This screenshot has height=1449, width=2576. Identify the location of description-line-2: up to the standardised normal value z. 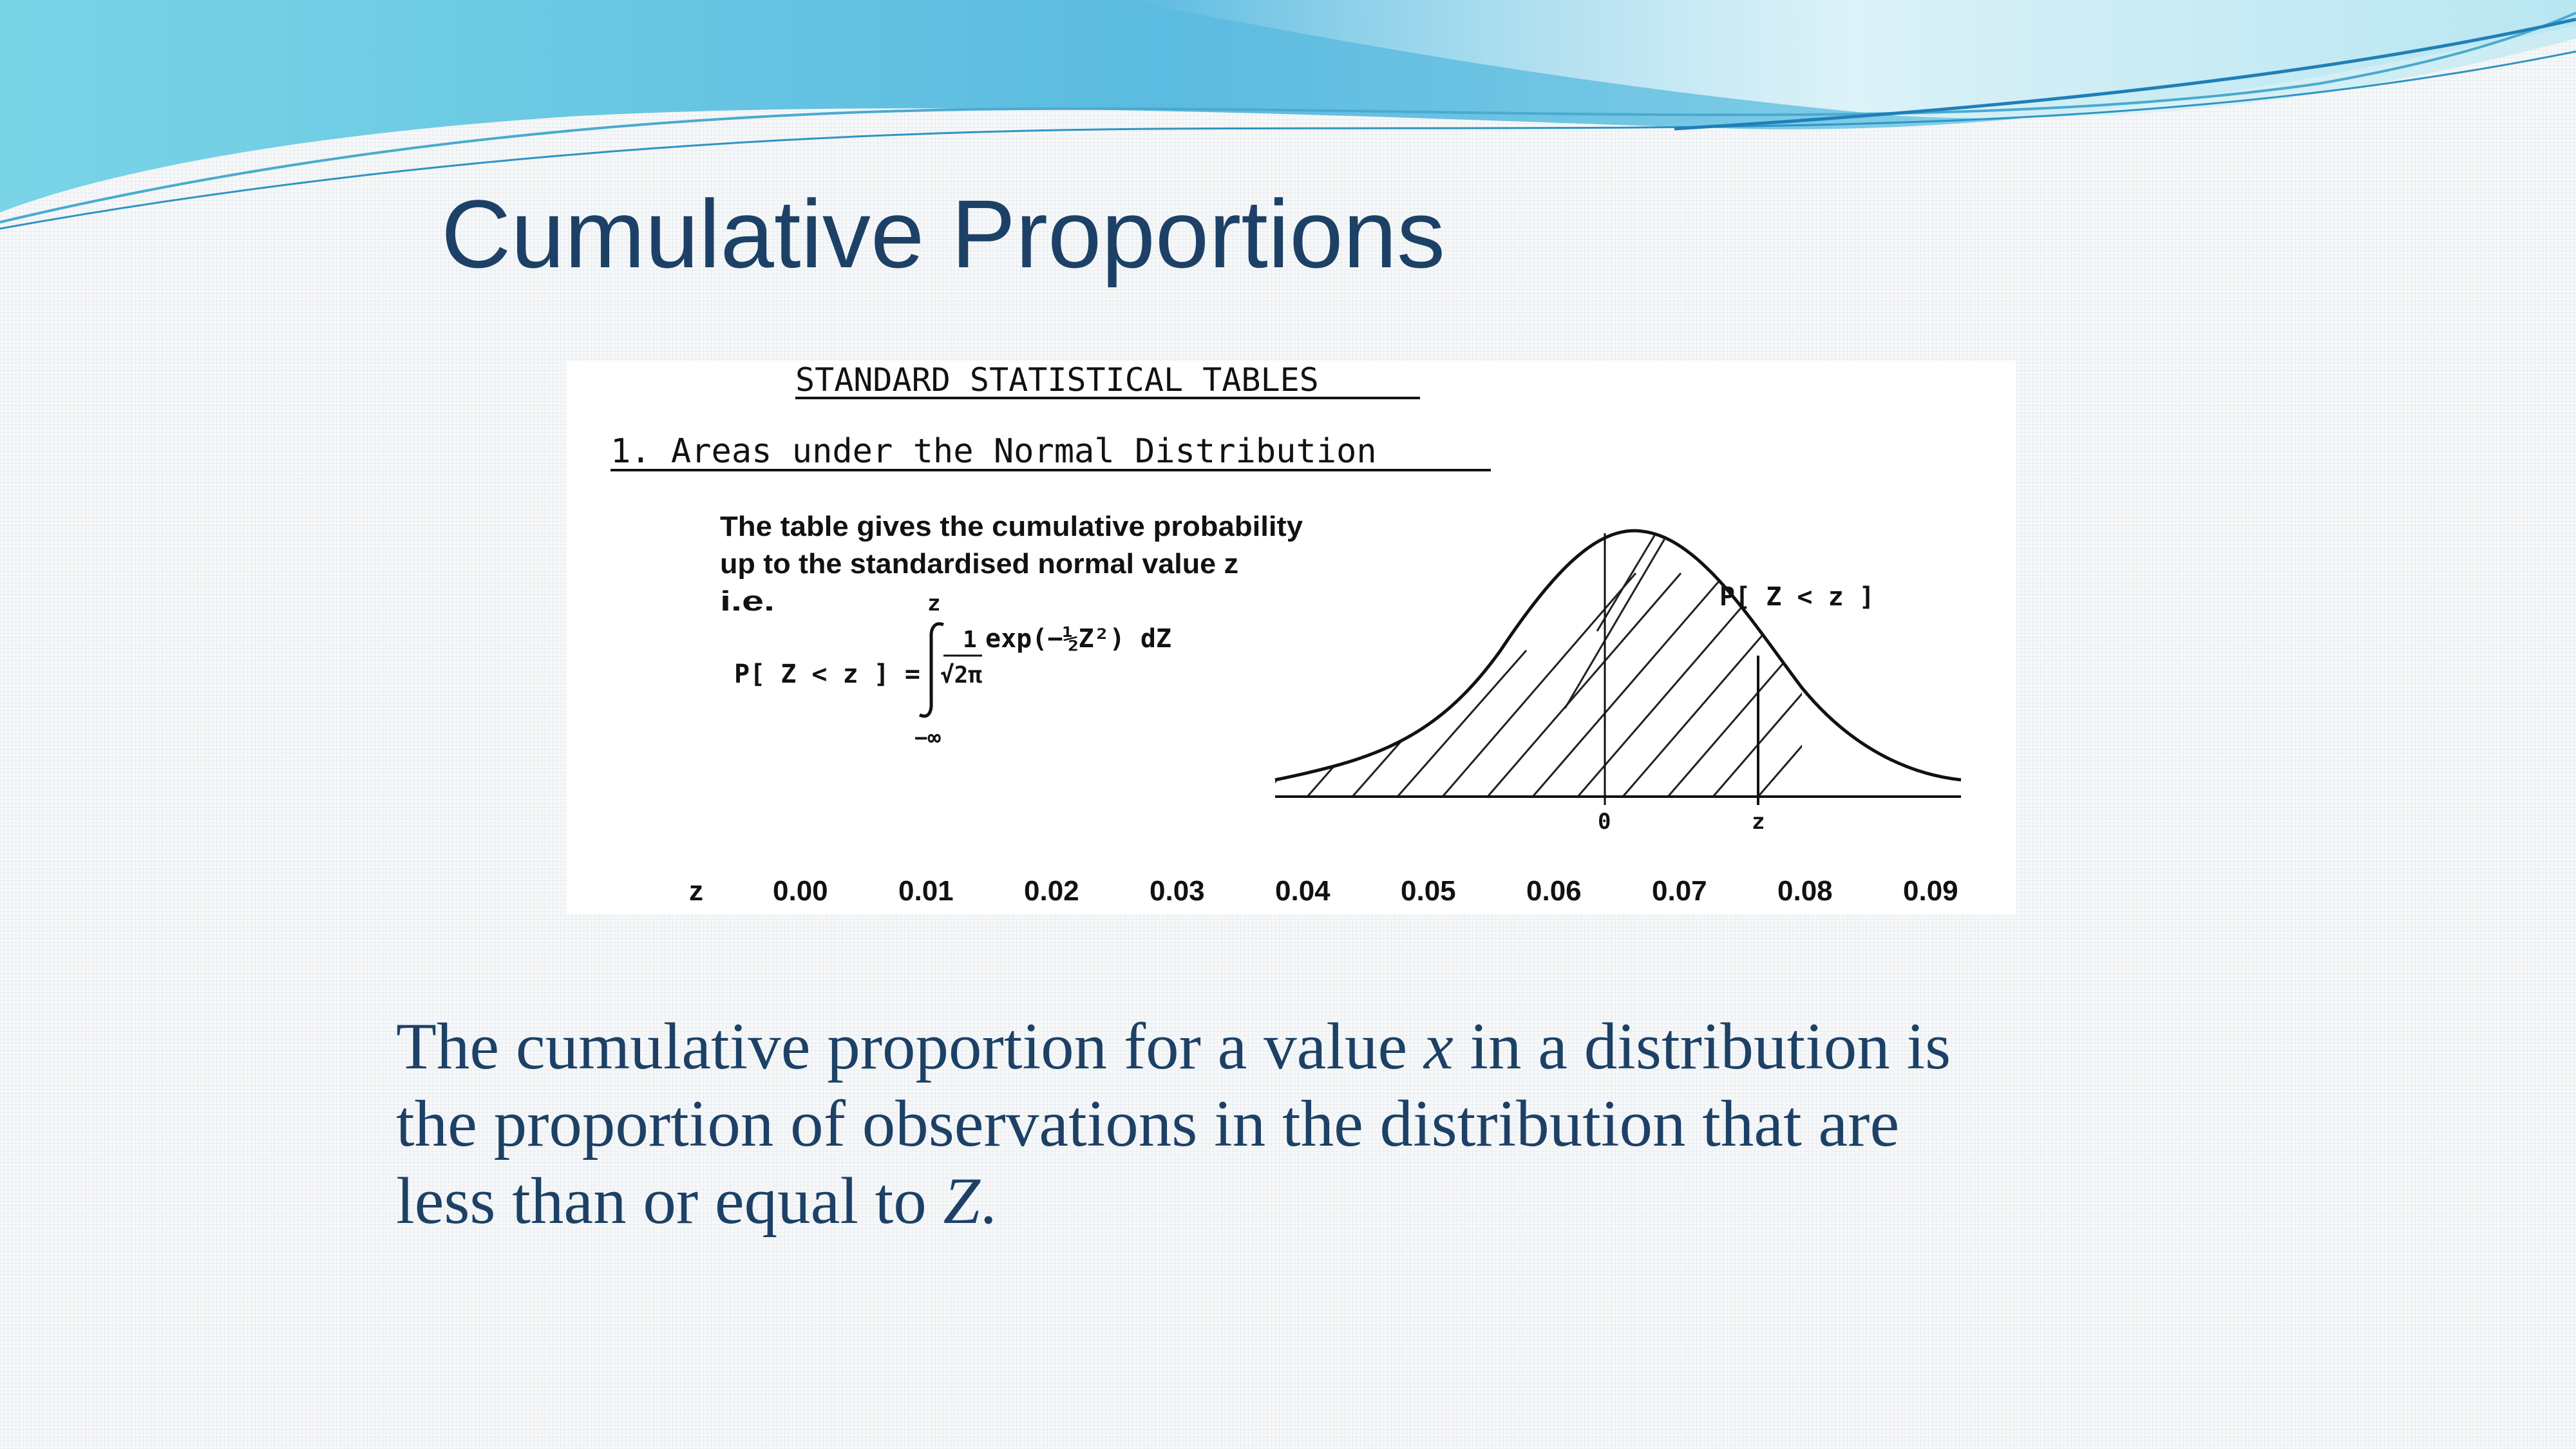
(979, 564).